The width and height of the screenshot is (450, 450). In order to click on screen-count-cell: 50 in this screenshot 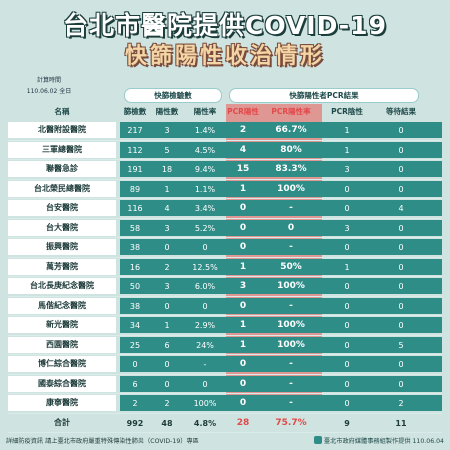, I will do `click(135, 286)`.